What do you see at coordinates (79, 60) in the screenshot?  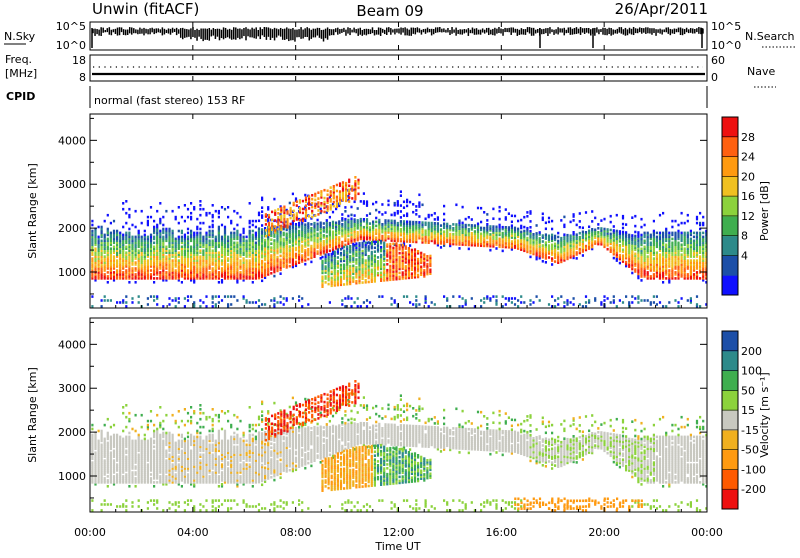 I see `freq-tick-top: 18` at bounding box center [79, 60].